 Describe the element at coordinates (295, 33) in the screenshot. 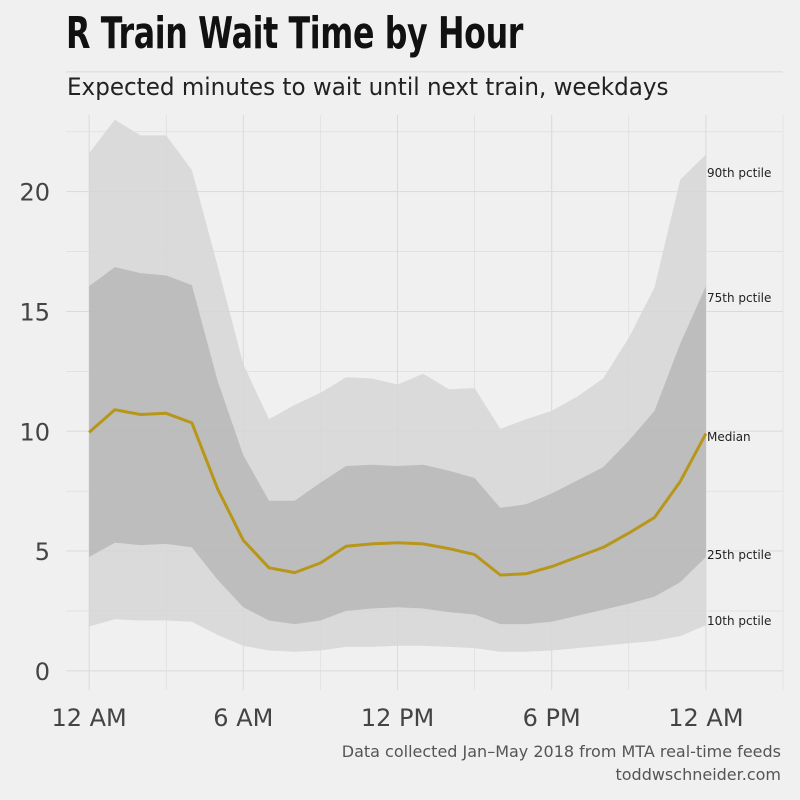

I see `chart-title: R Train Wait Time by Hour` at that location.